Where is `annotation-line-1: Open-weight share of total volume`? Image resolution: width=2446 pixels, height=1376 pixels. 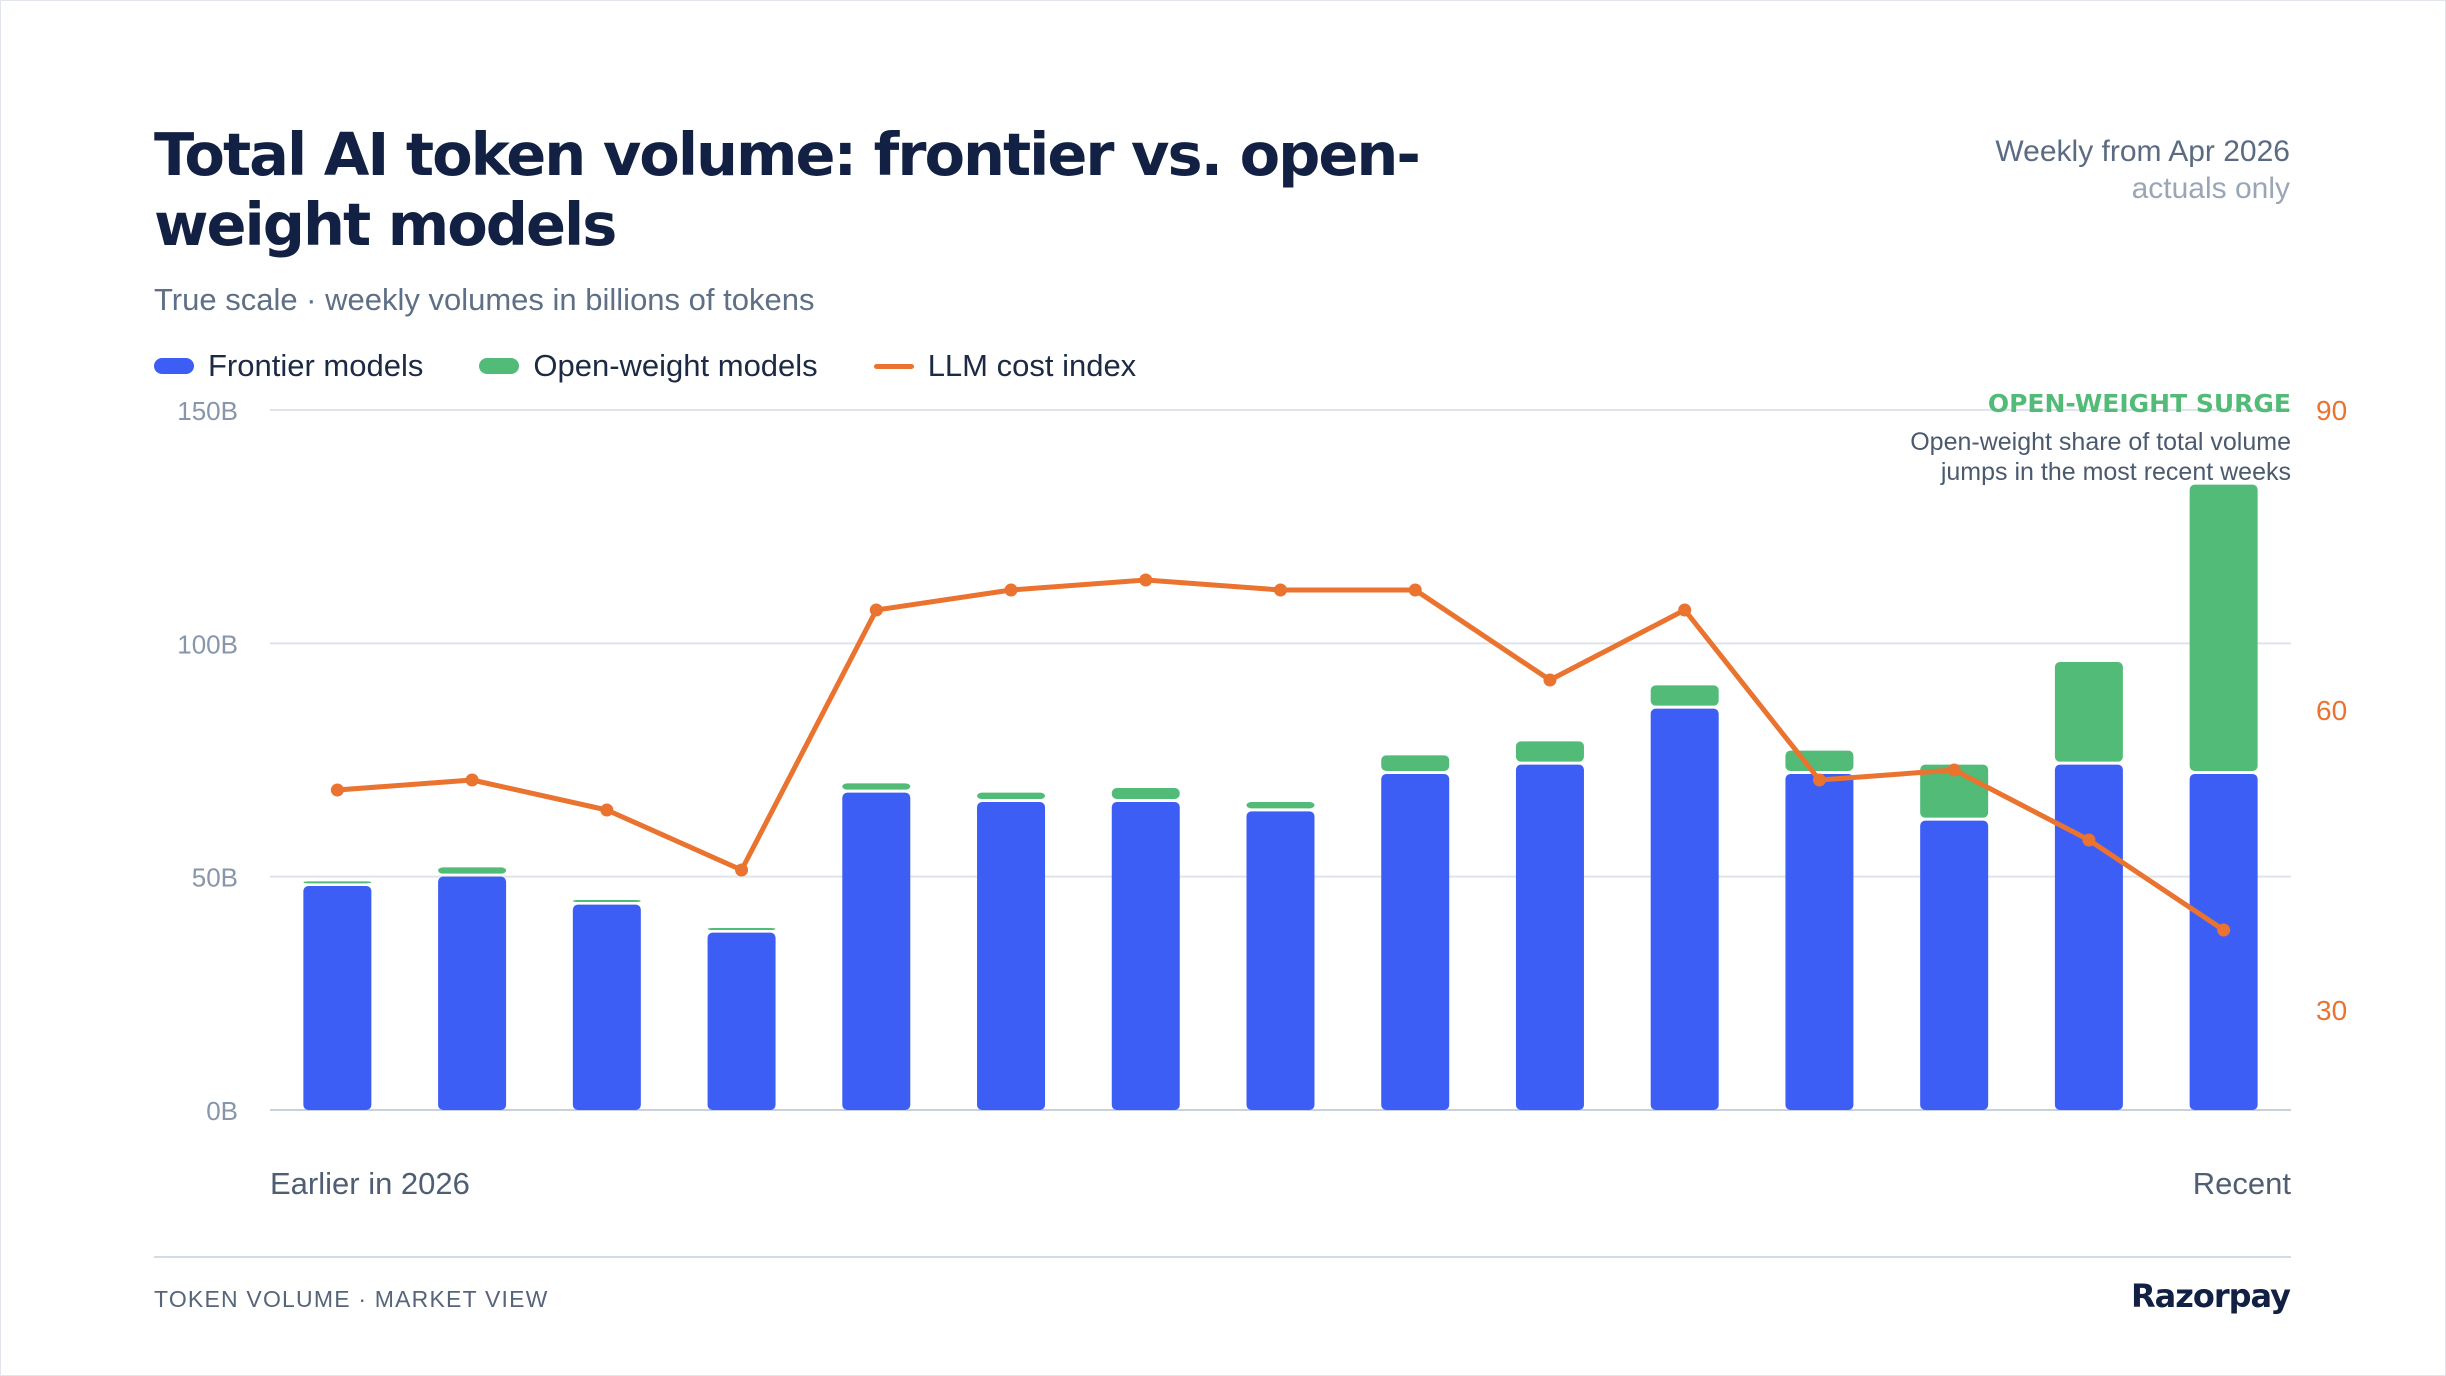
annotation-line-1: Open-weight share of total volume is located at coordinates (2100, 442).